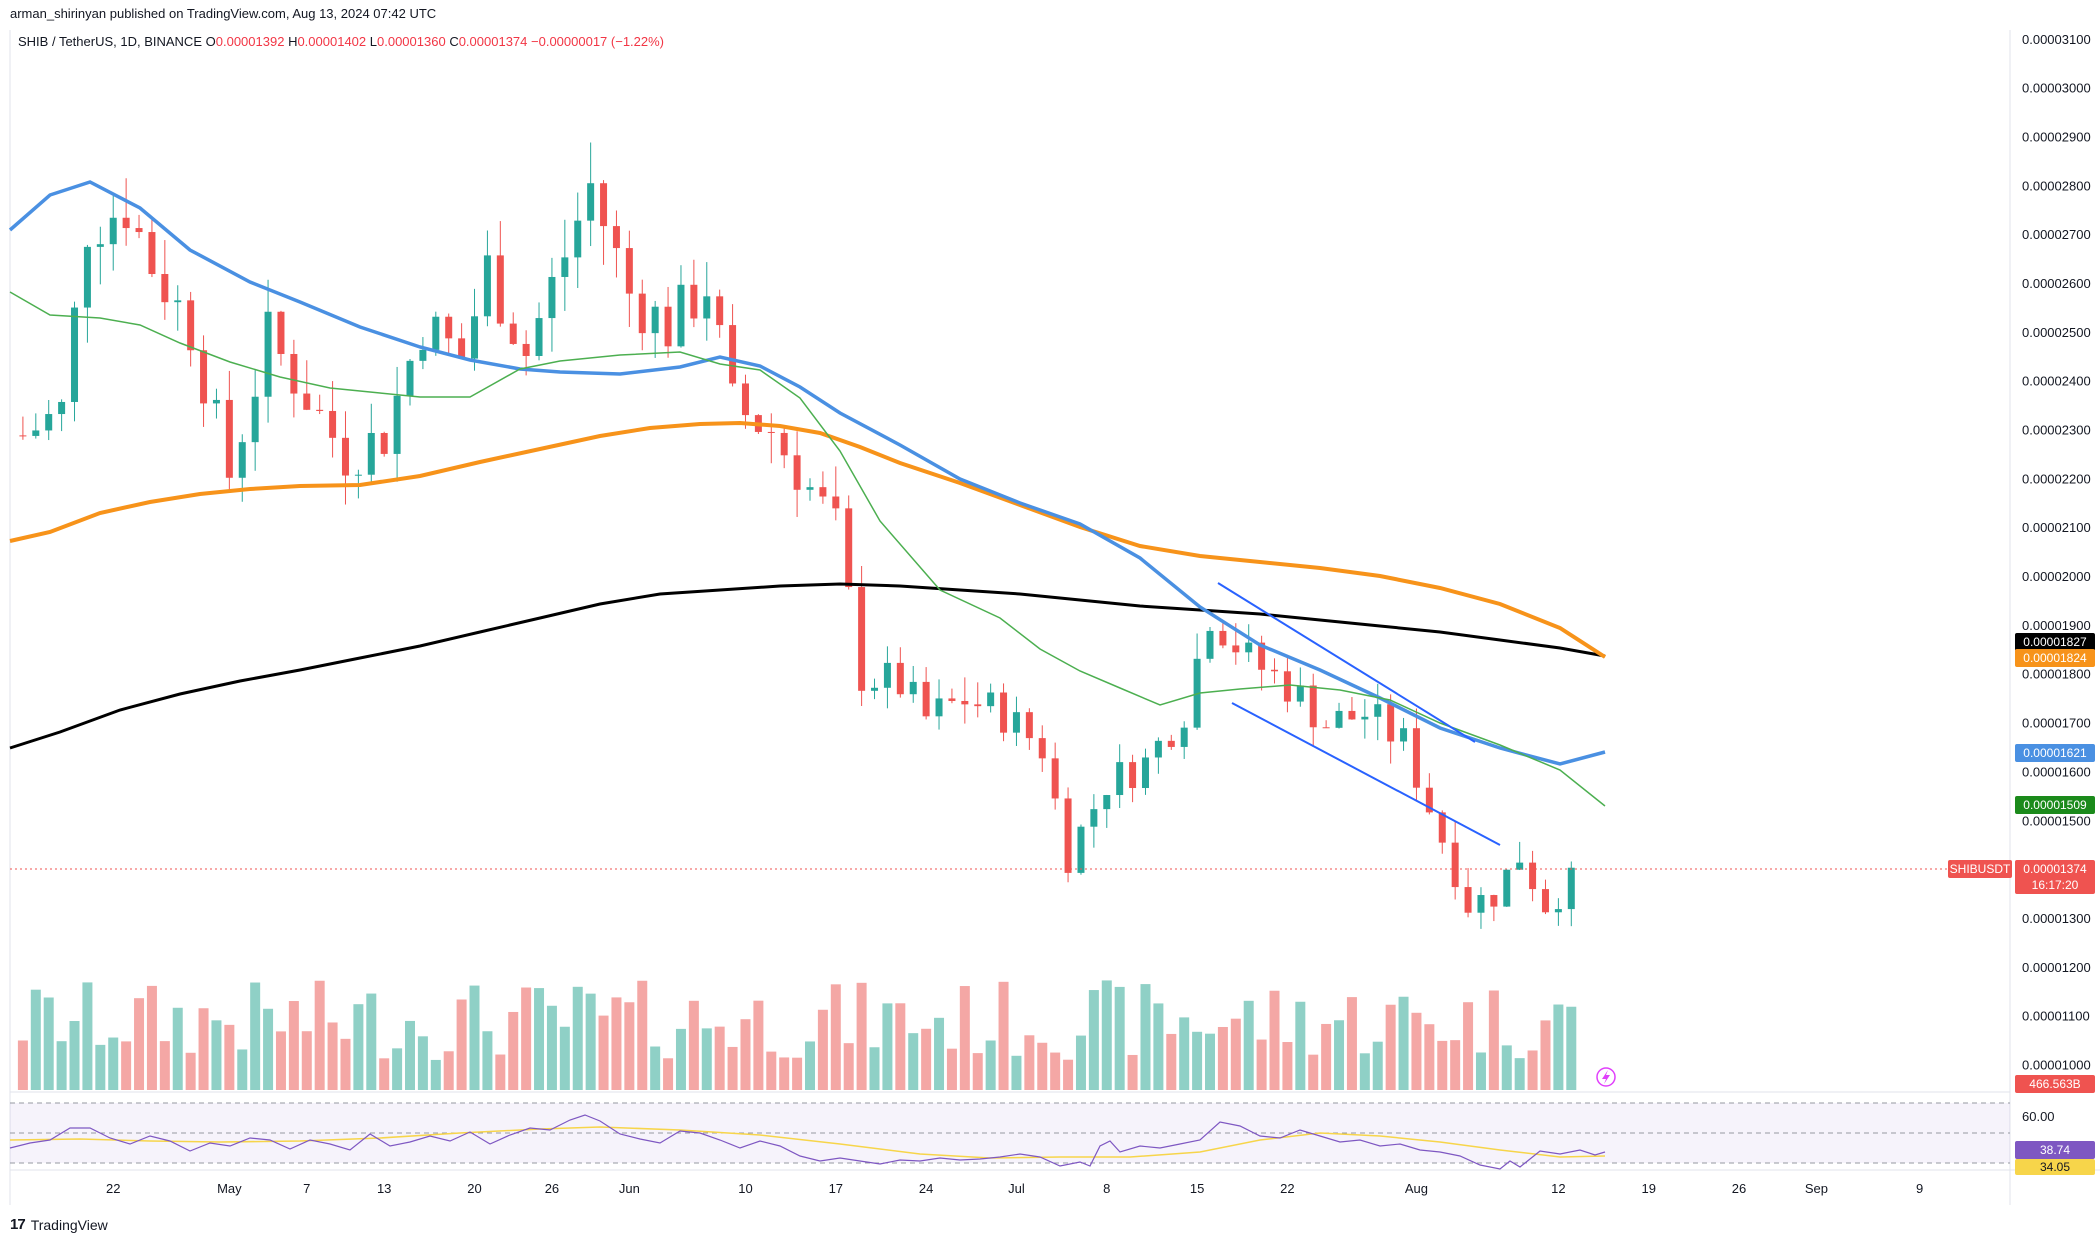 The width and height of the screenshot is (2100, 1243). I want to click on ema-slow-tag: 0.00001824, so click(2055, 658).